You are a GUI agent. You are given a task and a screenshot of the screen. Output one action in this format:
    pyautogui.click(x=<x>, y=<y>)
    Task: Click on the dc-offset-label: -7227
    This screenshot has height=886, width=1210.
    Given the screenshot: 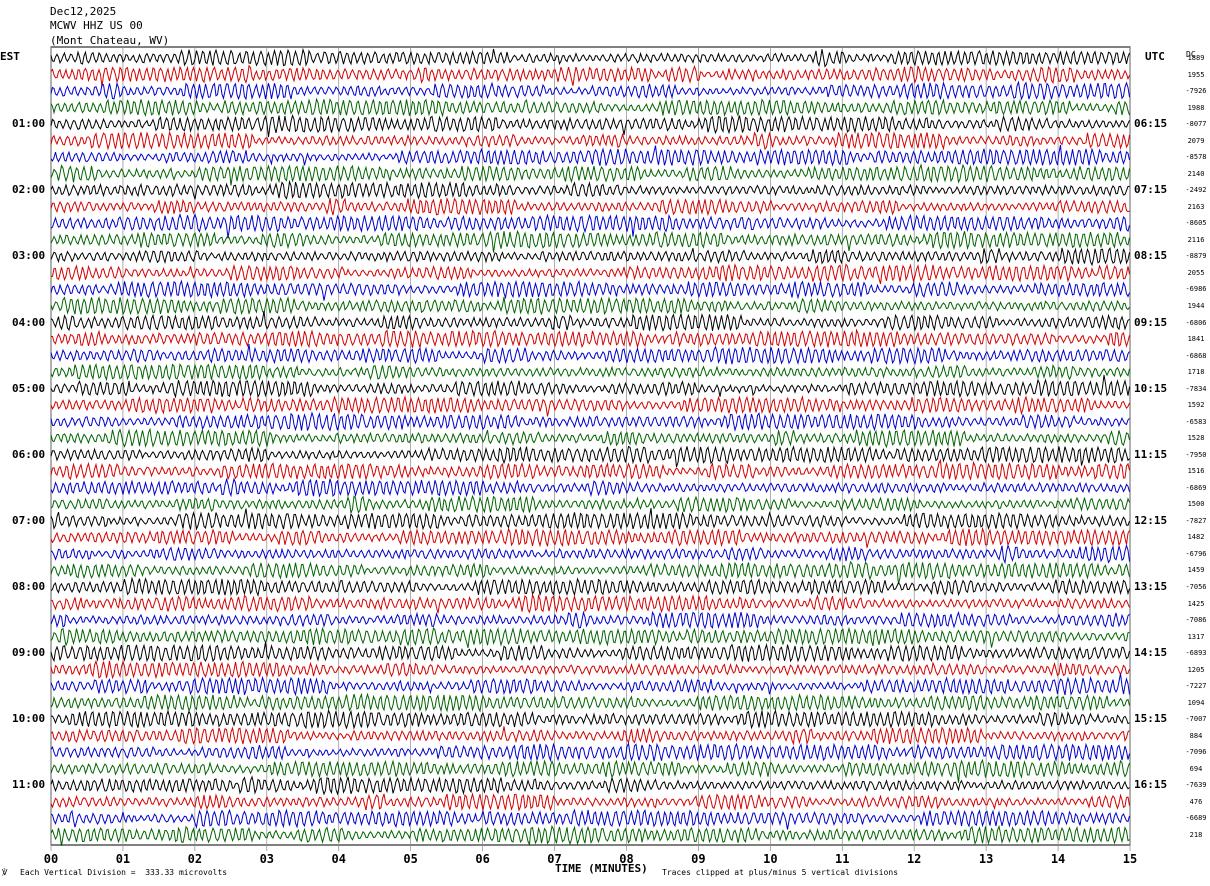 What is the action you would take?
    pyautogui.click(x=1196, y=686)
    